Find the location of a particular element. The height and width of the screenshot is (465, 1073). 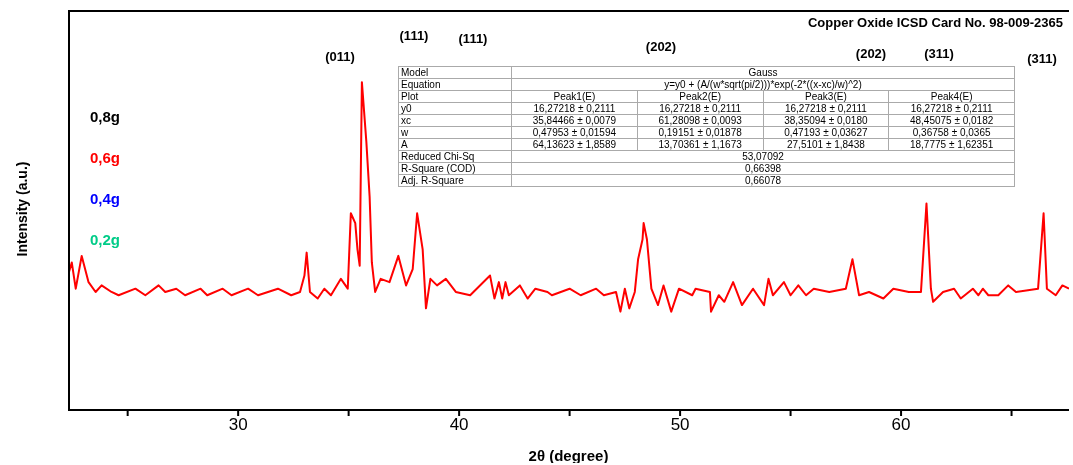

annotation: Reduced Chi-Sq is located at coordinates (455, 156).